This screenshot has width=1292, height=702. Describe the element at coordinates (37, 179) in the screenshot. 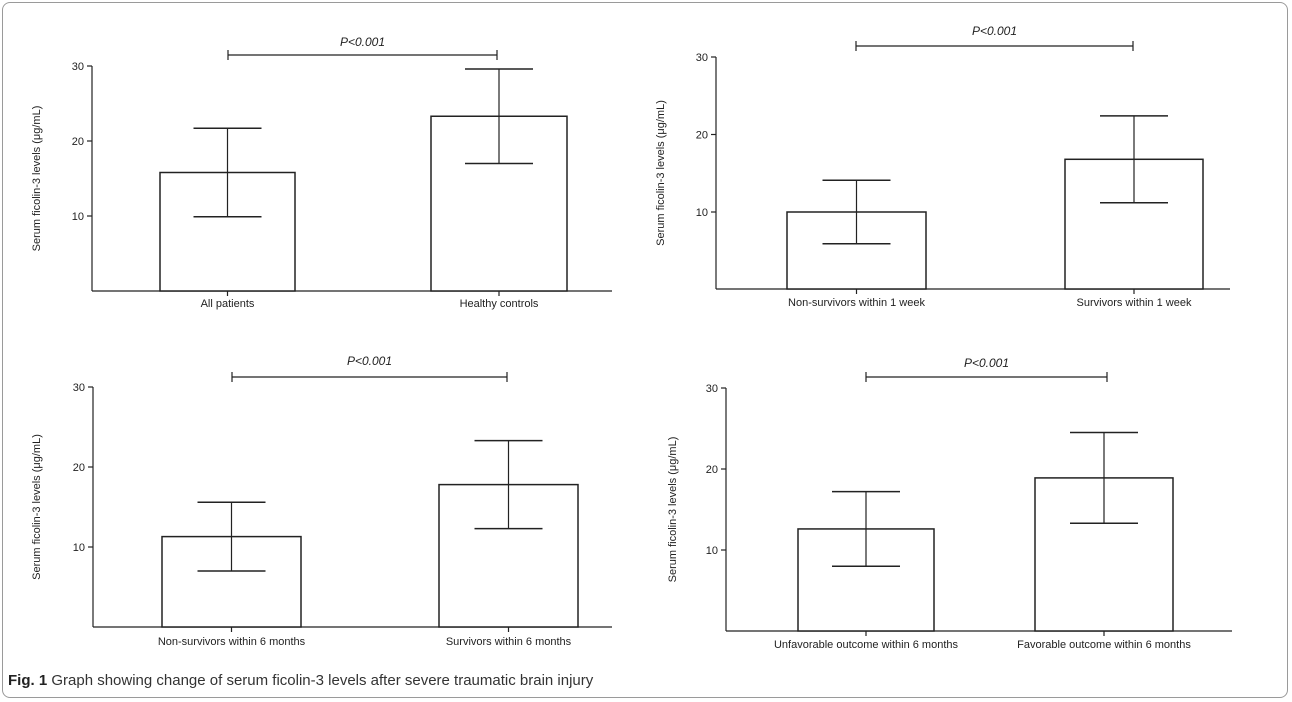

I see `chart-1-y-axis-label: Serum ficolin-3 levels (μg/mL)` at that location.